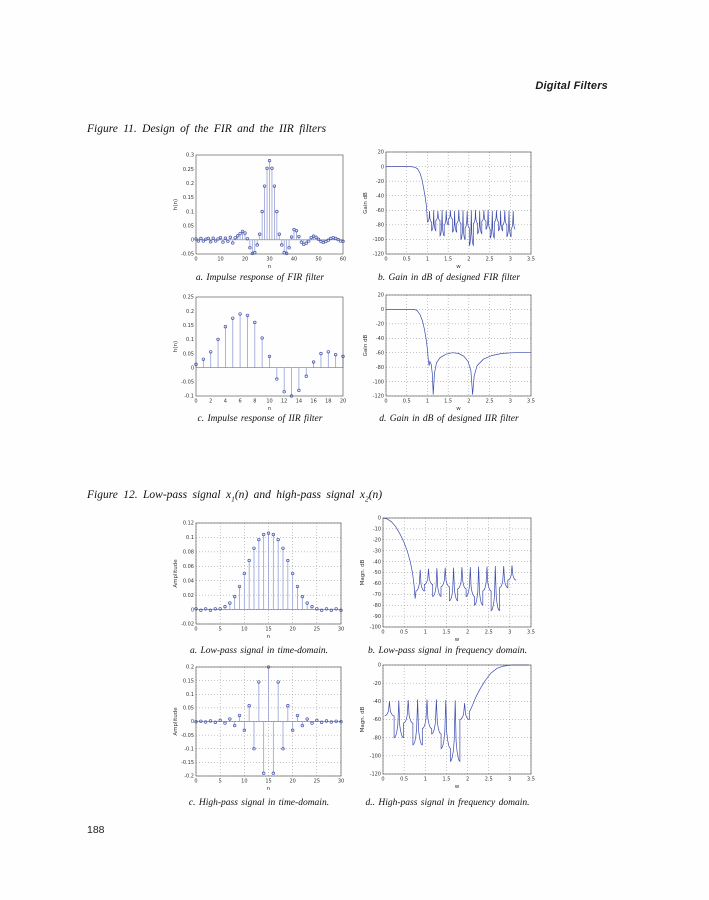 This screenshot has width=709, height=900. What do you see at coordinates (259, 803) in the screenshot?
I see `caption-hp-time: c. High-pass signal in time-domain.` at bounding box center [259, 803].